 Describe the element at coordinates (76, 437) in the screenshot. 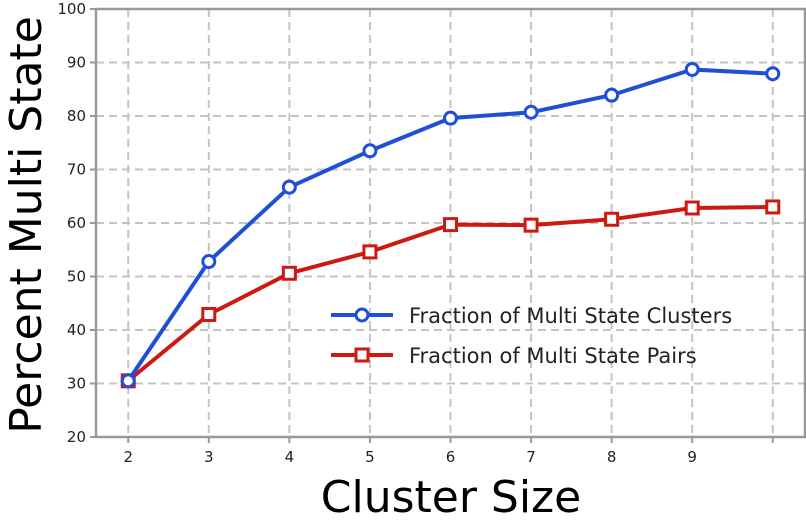

I see `y-tick-label: 20` at that location.